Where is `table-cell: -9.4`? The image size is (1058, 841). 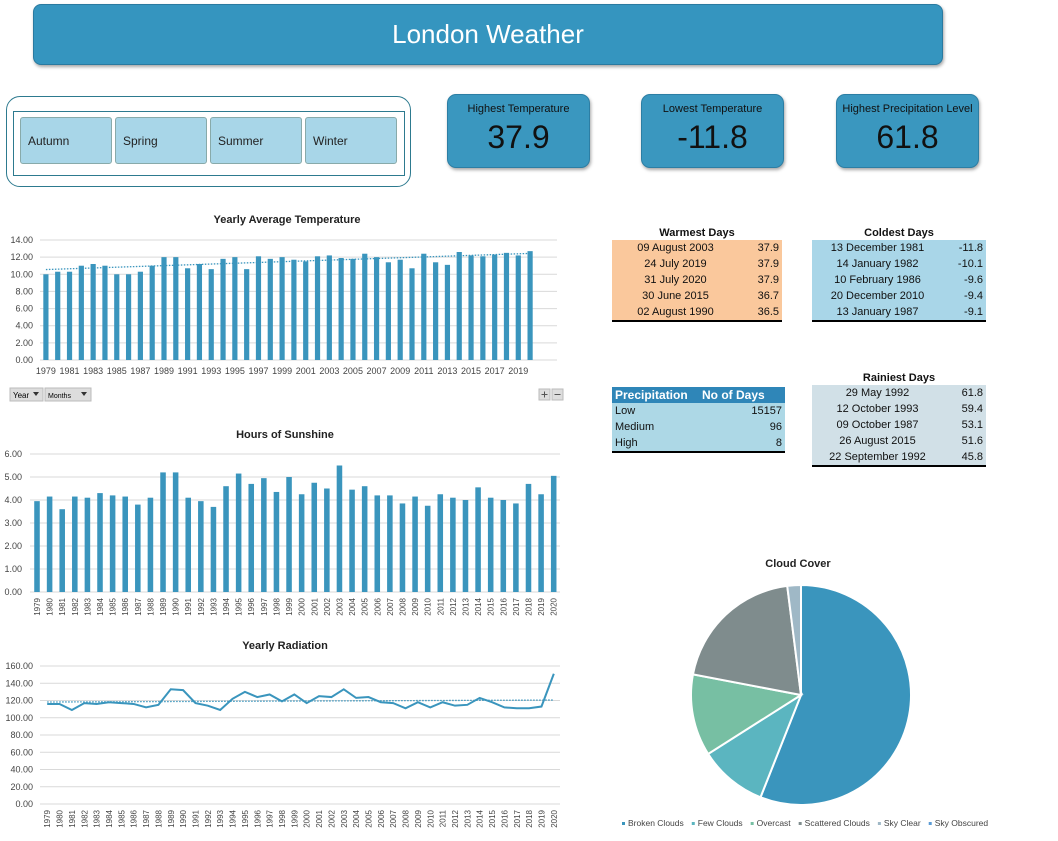 table-cell: -9.4 is located at coordinates (973, 296).